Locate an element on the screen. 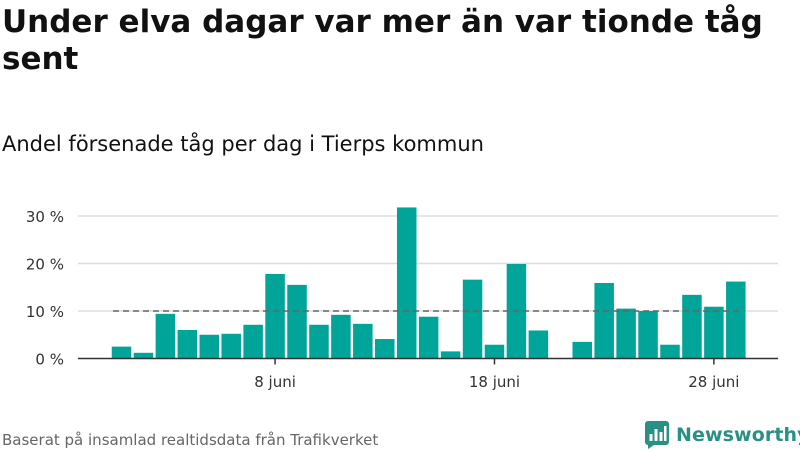  newsworthy-bar-chart-icon is located at coordinates (657, 435).